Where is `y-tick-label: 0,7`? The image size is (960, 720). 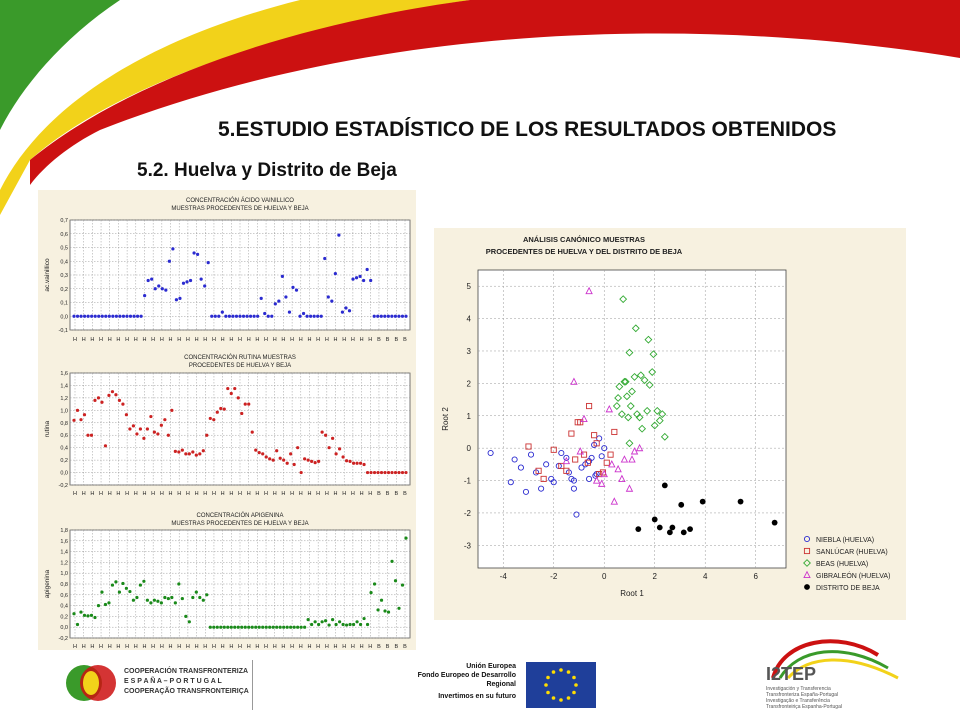 y-tick-label: 0,7 is located at coordinates (64, 221).